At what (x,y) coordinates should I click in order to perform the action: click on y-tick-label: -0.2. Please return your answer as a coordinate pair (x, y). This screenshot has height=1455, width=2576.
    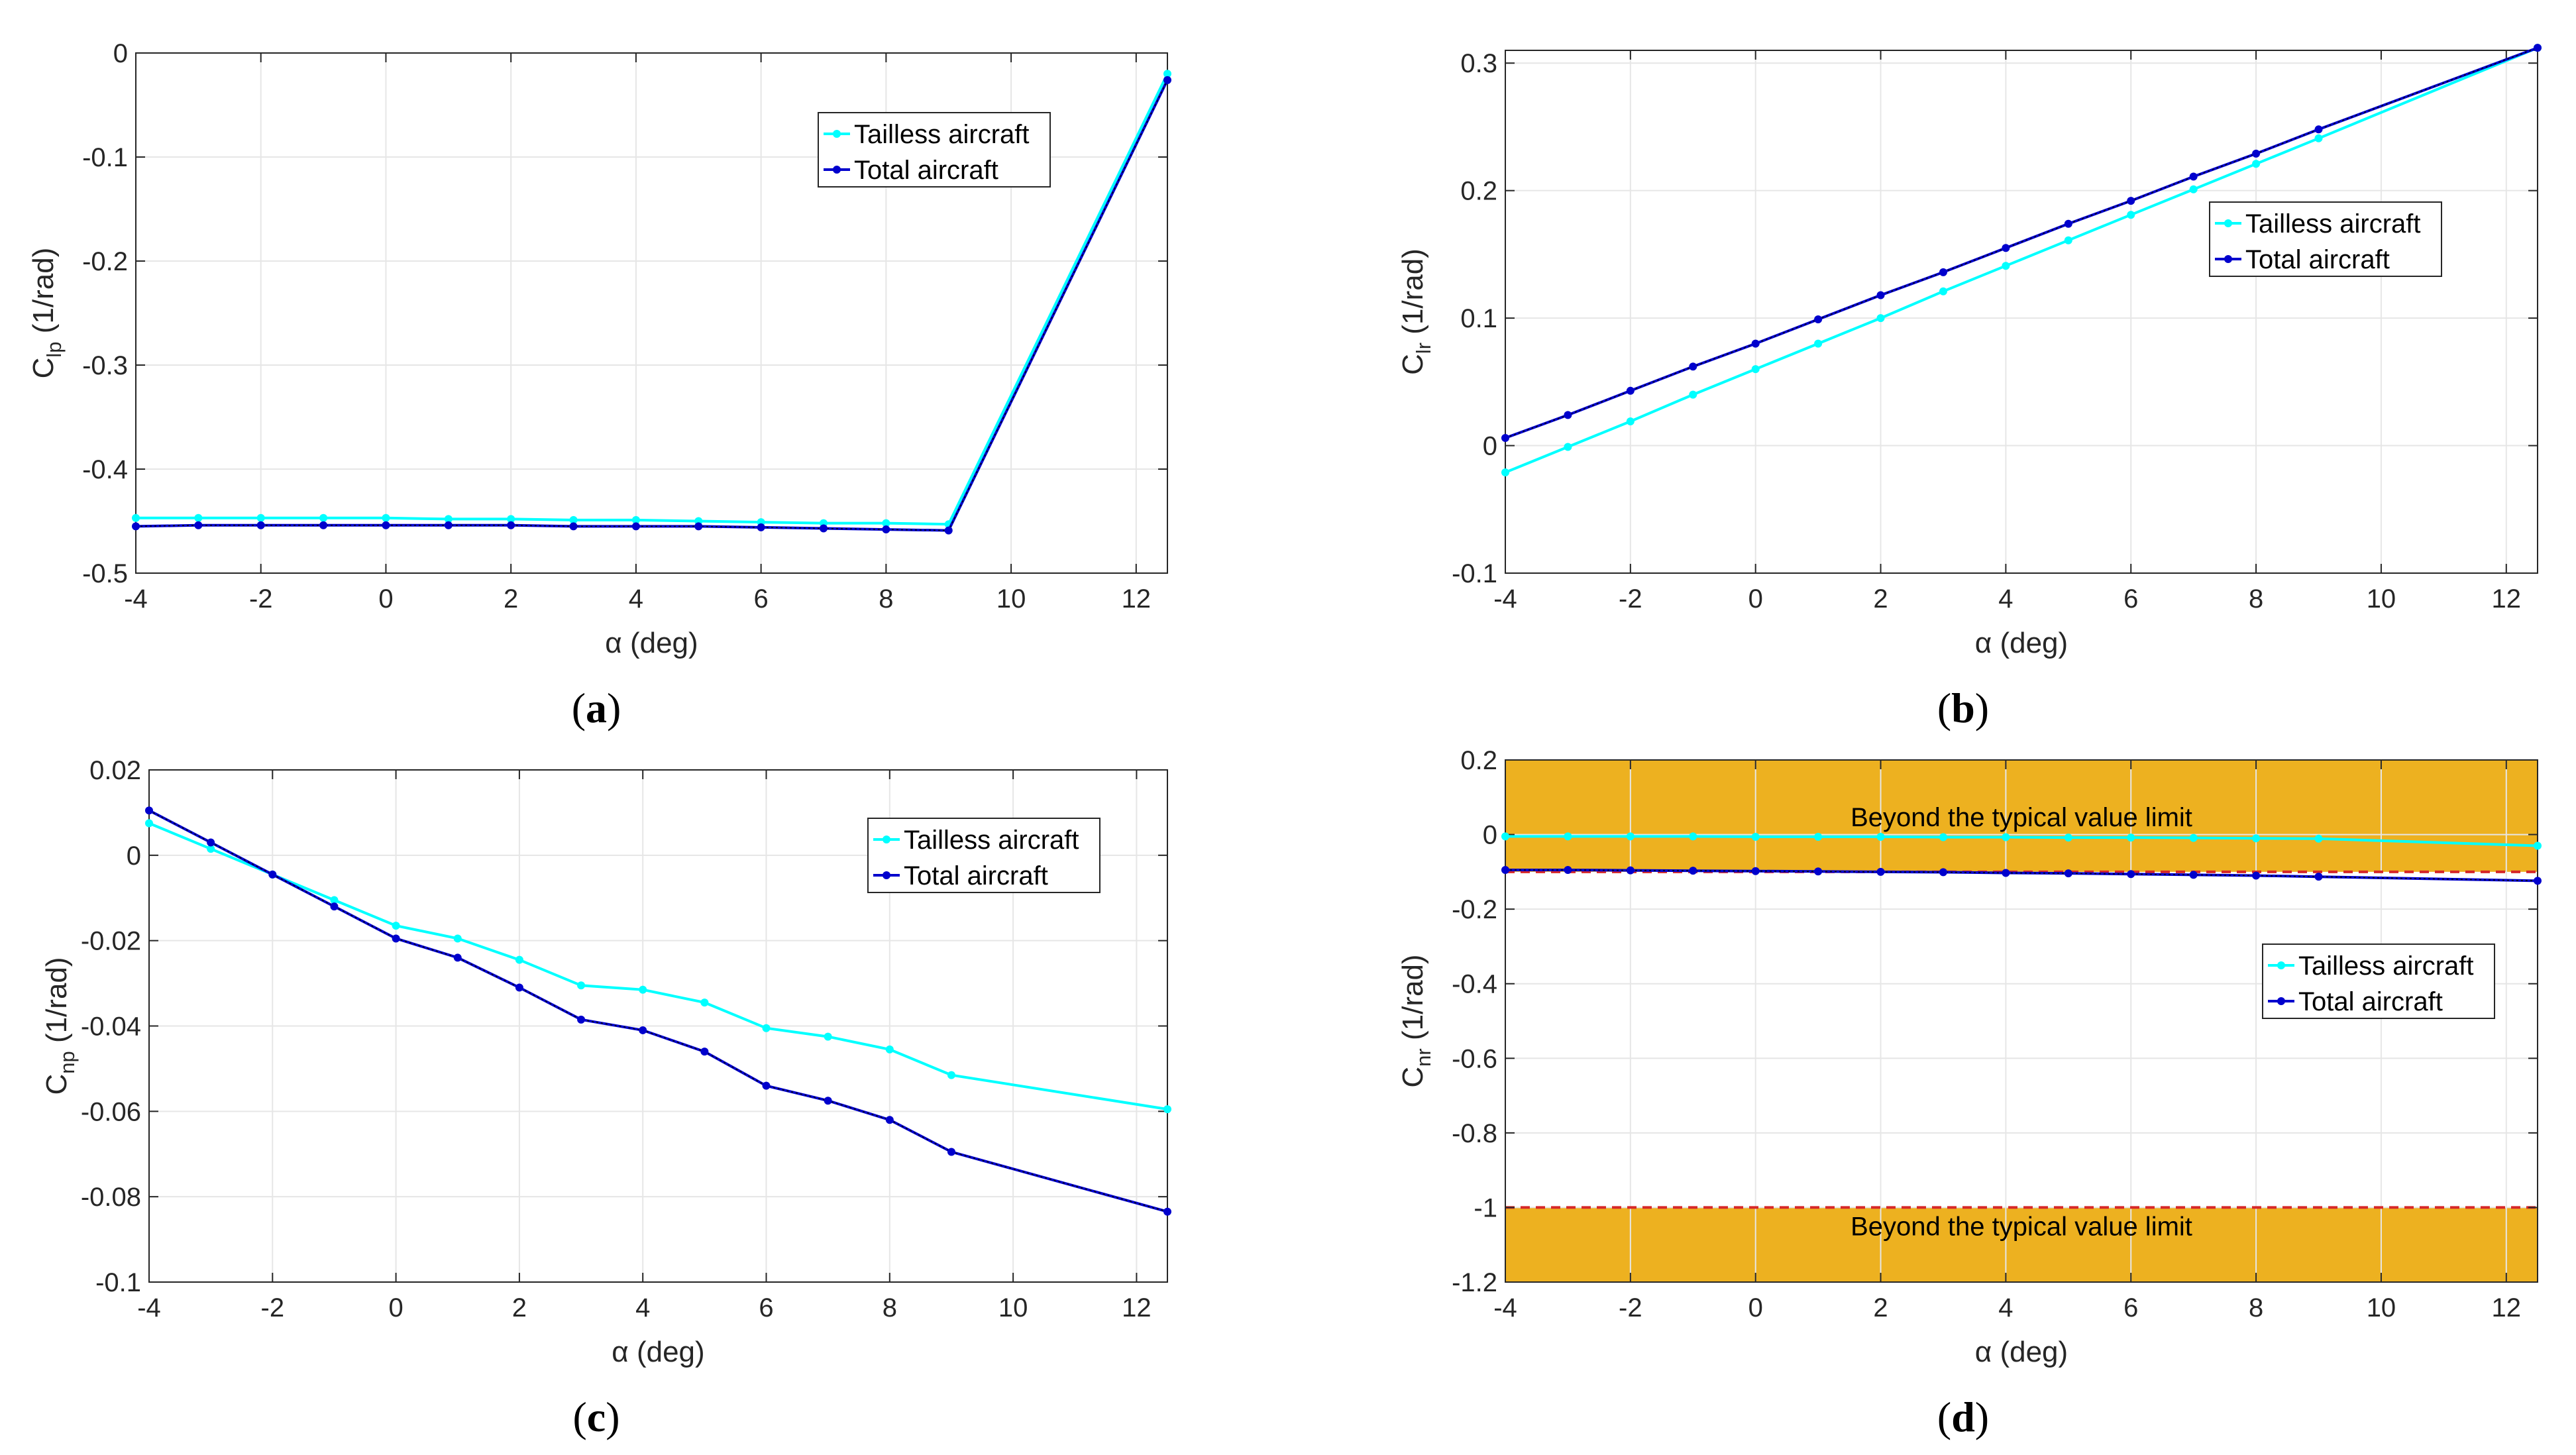
    Looking at the image, I should click on (1474, 909).